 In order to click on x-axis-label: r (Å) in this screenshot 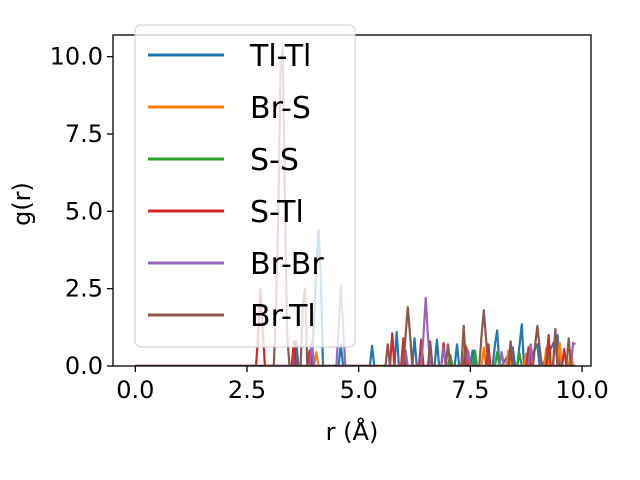, I will do `click(352, 431)`.